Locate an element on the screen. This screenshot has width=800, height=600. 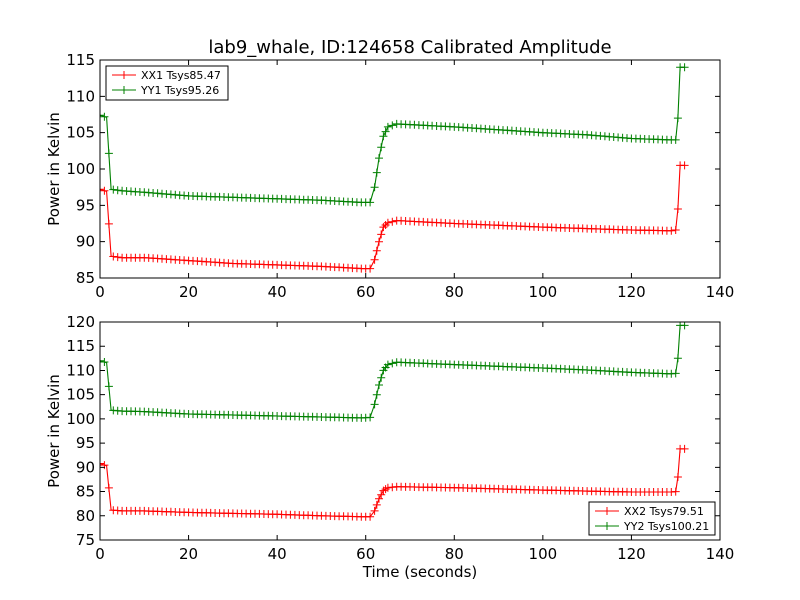
y-tick-label: 80 is located at coordinates (85, 516).